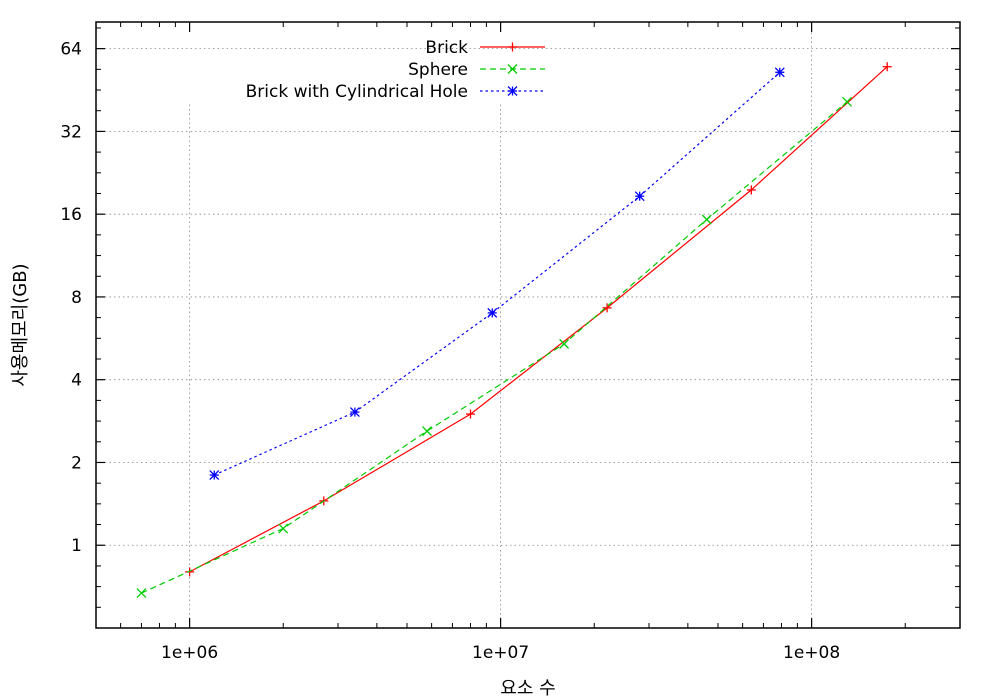  What do you see at coordinates (438, 70) in the screenshot?
I see `legend-label: Sphere` at bounding box center [438, 70].